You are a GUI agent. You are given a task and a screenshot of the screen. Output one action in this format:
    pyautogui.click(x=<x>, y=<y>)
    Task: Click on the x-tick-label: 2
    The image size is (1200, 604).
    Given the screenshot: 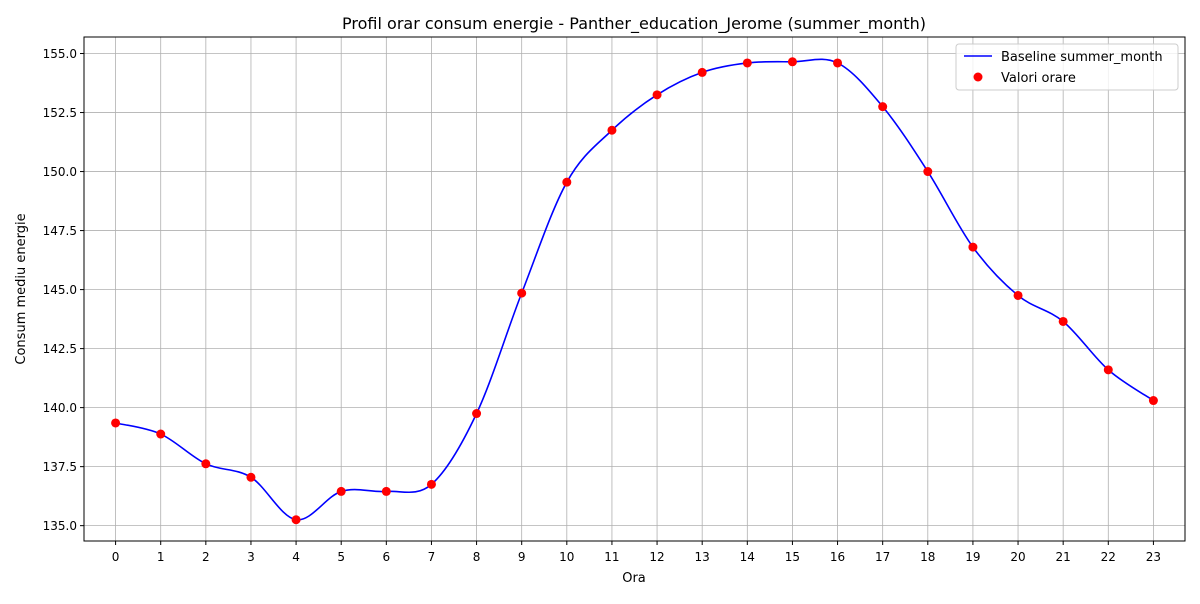 What is the action you would take?
    pyautogui.click(x=206, y=557)
    